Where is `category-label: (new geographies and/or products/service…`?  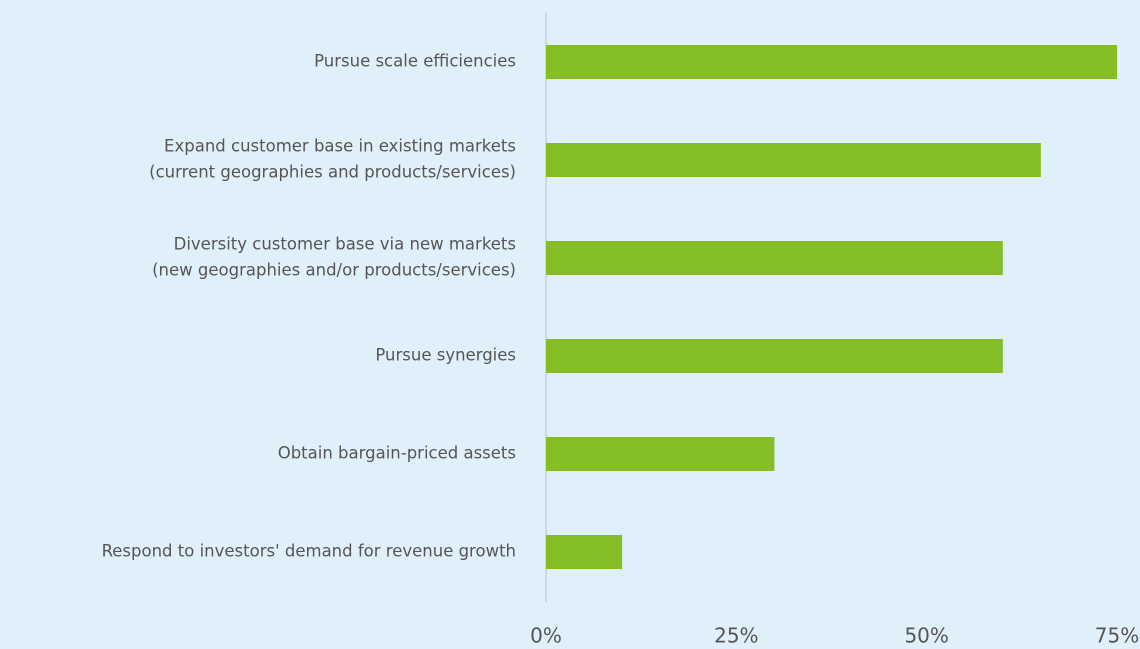
category-label: (new geographies and/or products/service… is located at coordinates (334, 270).